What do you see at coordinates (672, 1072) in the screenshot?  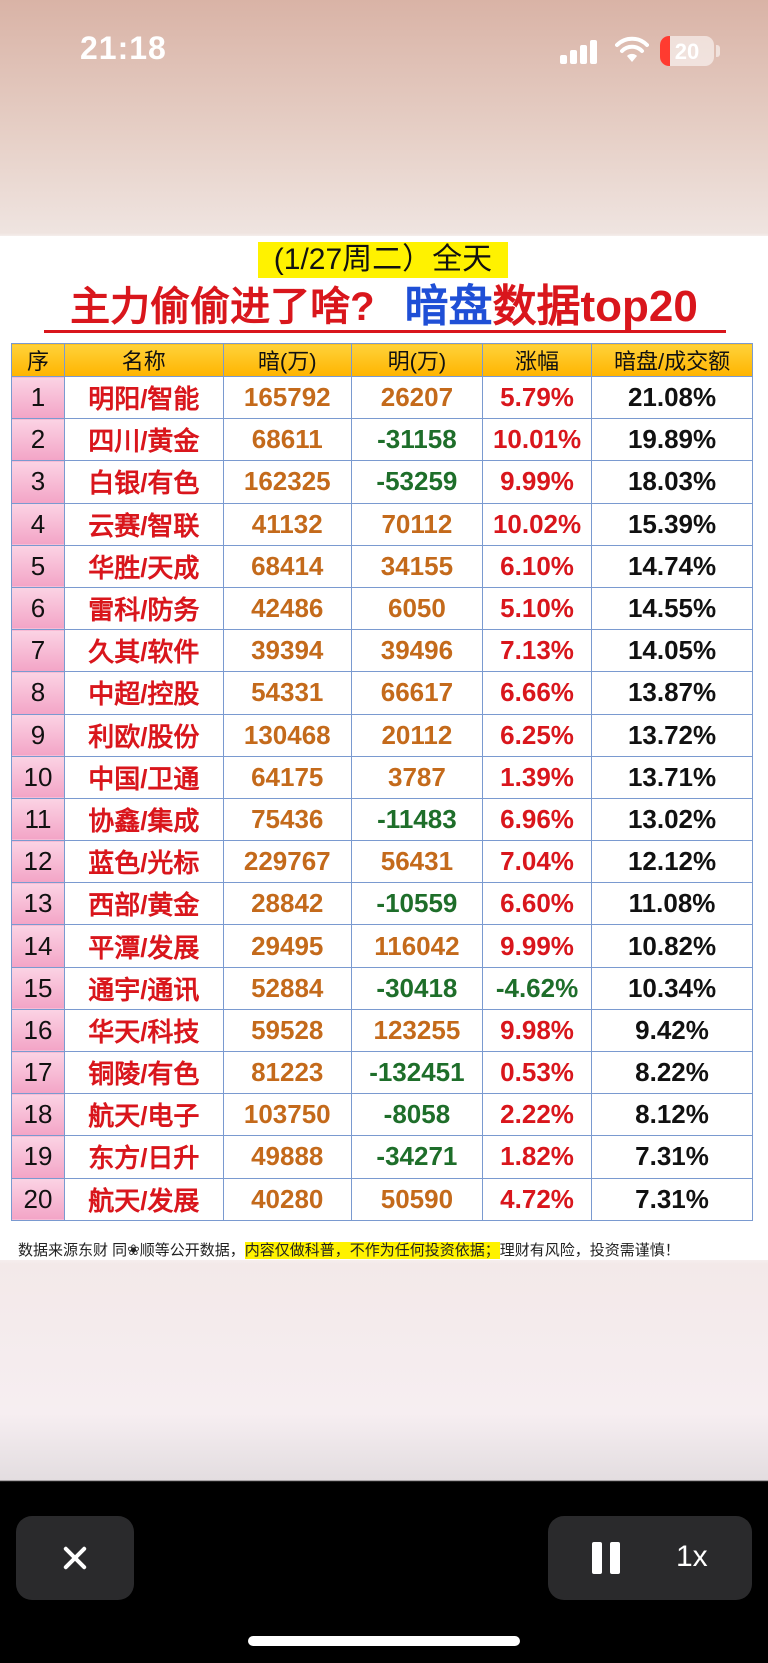 I see `dark-ratio: 8.22%` at bounding box center [672, 1072].